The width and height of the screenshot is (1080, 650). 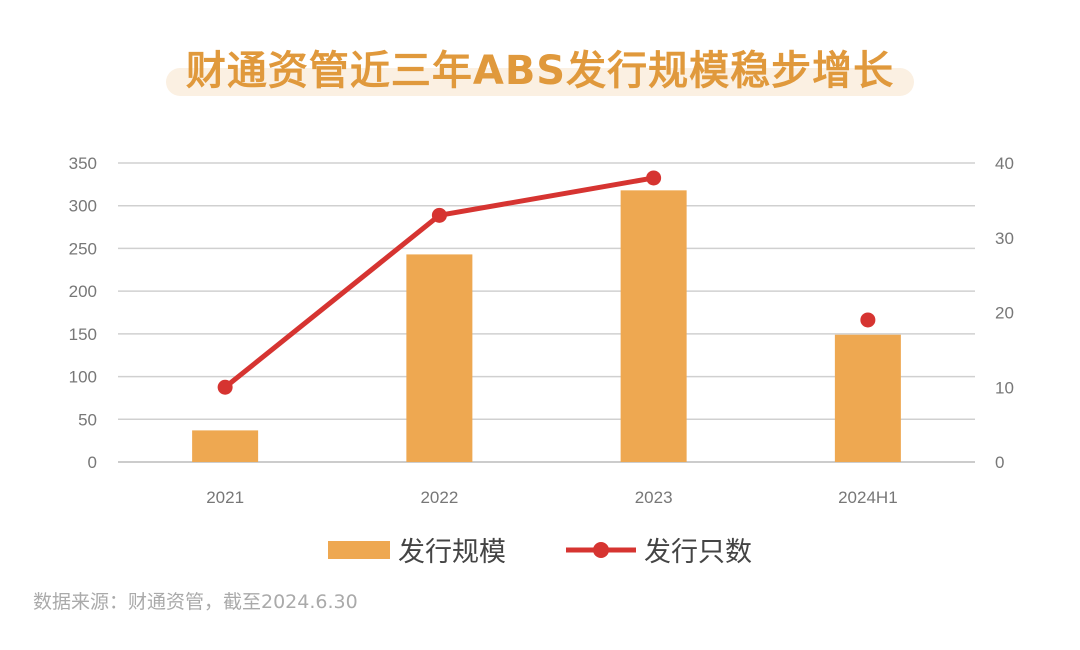 What do you see at coordinates (83, 206) in the screenshot?
I see `left-axis-tick-label: 300` at bounding box center [83, 206].